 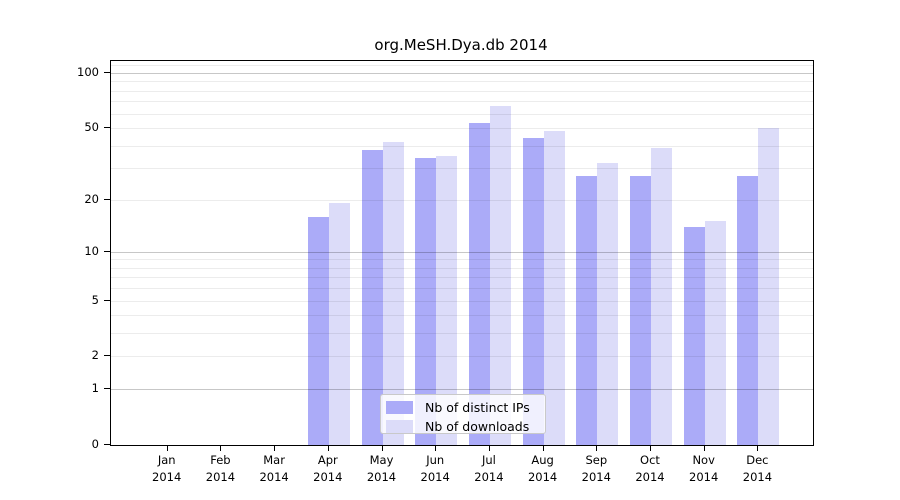 I want to click on bar-ips-dec, so click(x=748, y=310).